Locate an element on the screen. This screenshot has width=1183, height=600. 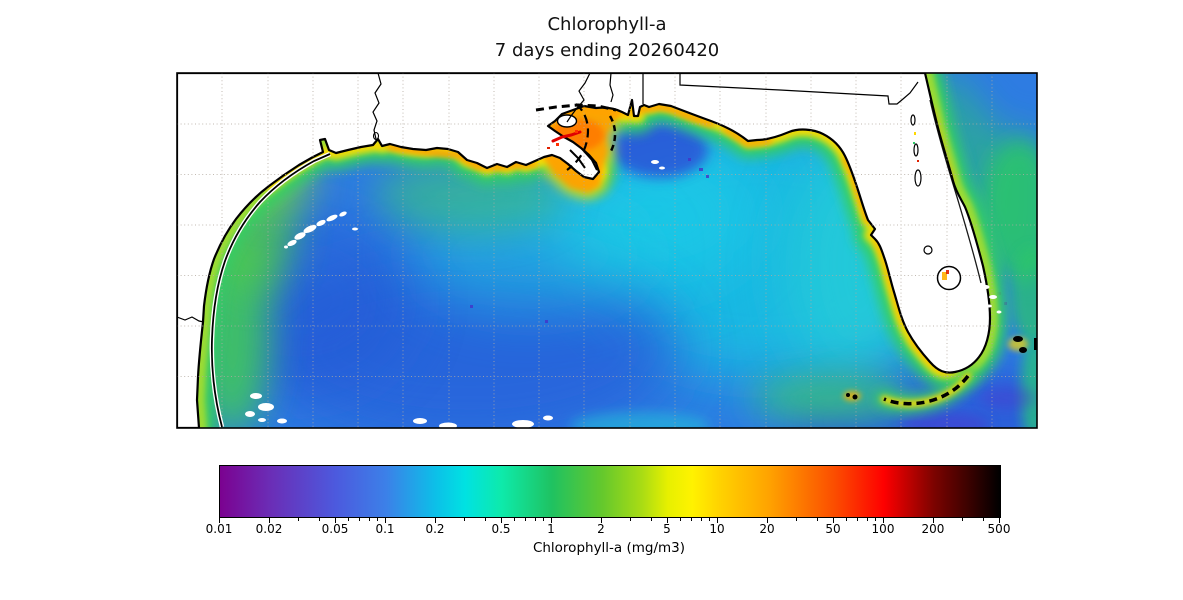
florida-keys is located at coordinates (926, 390).